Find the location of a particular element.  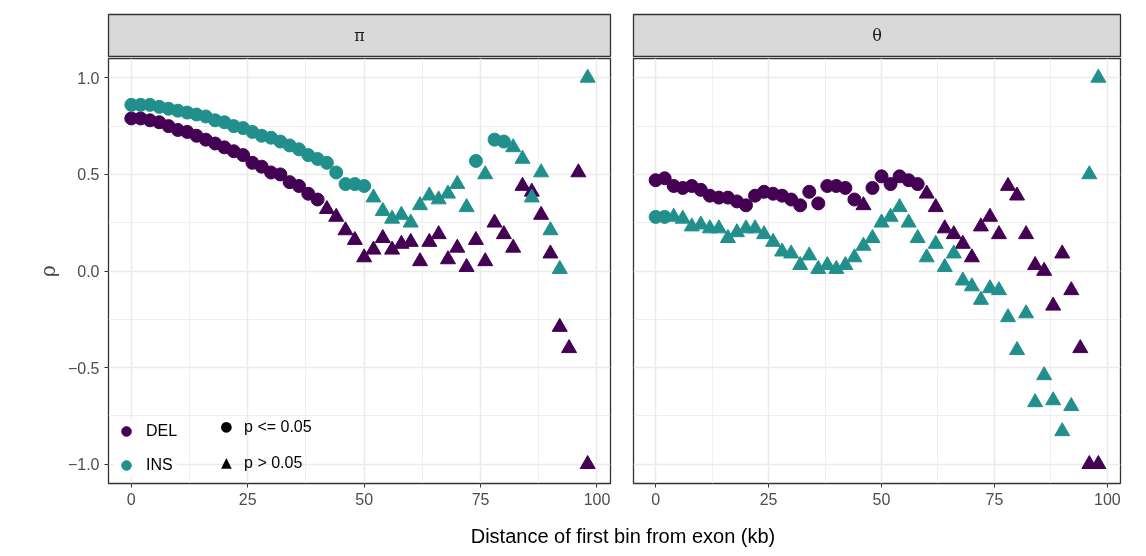

x-axis-title: Distance of first bin from exon (kb) is located at coordinates (623, 536).